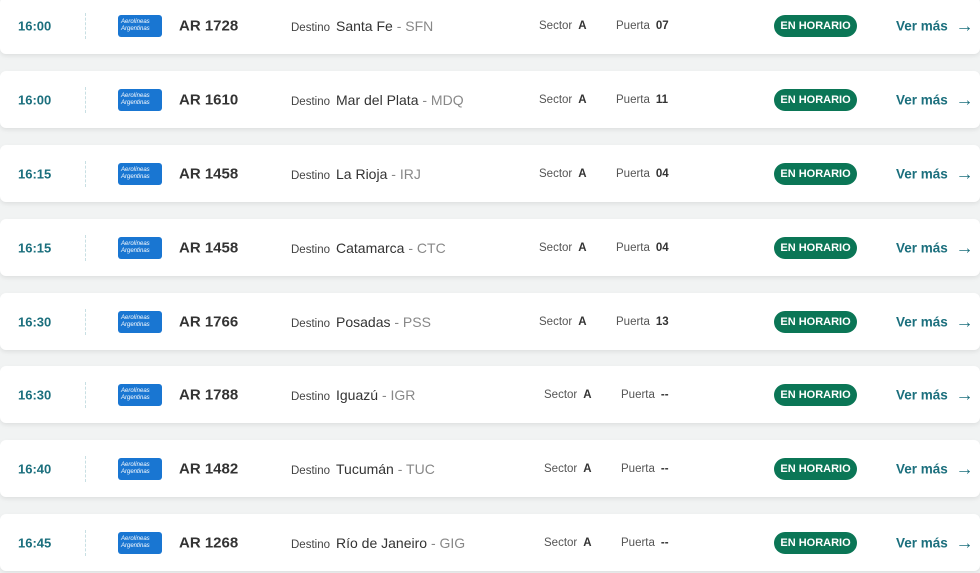 The width and height of the screenshot is (980, 573). I want to click on destination-city: Santa Fe, so click(364, 25).